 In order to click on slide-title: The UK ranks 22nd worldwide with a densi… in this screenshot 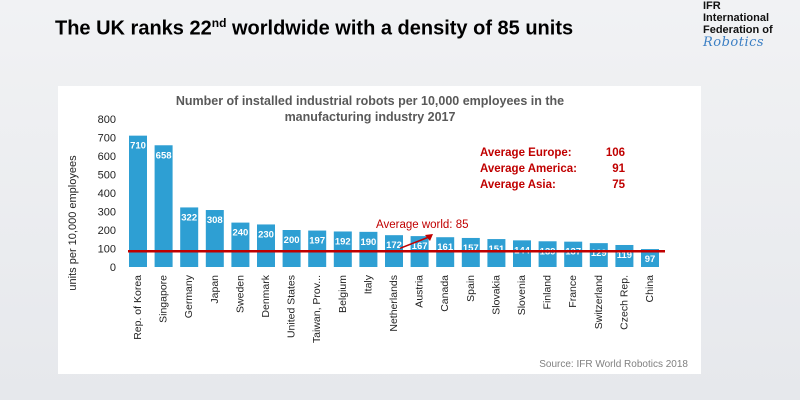, I will do `click(314, 28)`.